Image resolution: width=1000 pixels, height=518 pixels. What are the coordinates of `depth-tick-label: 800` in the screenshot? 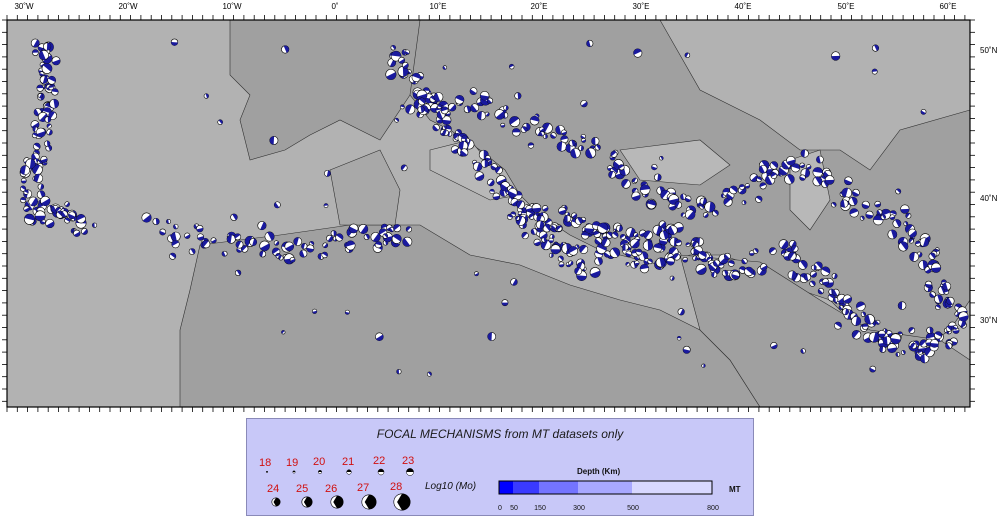 It's located at (713, 508).